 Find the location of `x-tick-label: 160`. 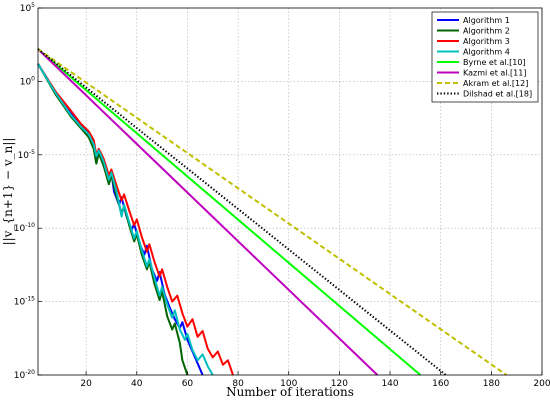

x-tick-label: 160 is located at coordinates (440, 384).